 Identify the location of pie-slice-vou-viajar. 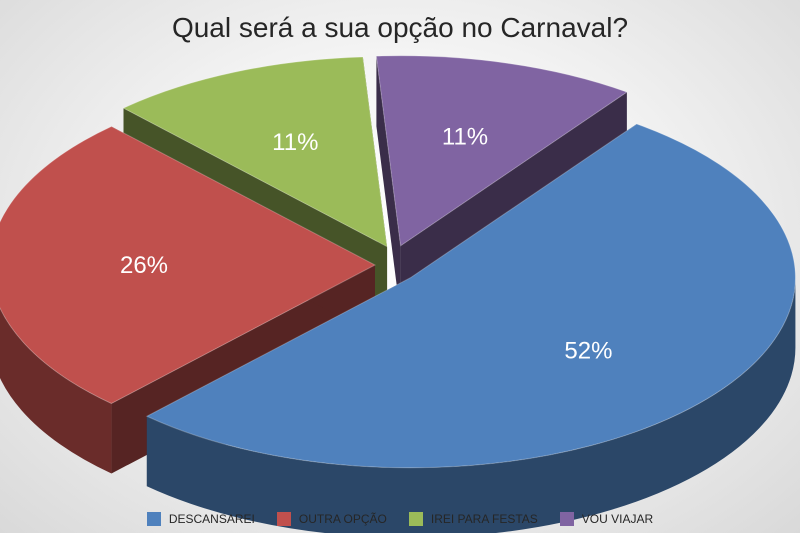
(501, 151).